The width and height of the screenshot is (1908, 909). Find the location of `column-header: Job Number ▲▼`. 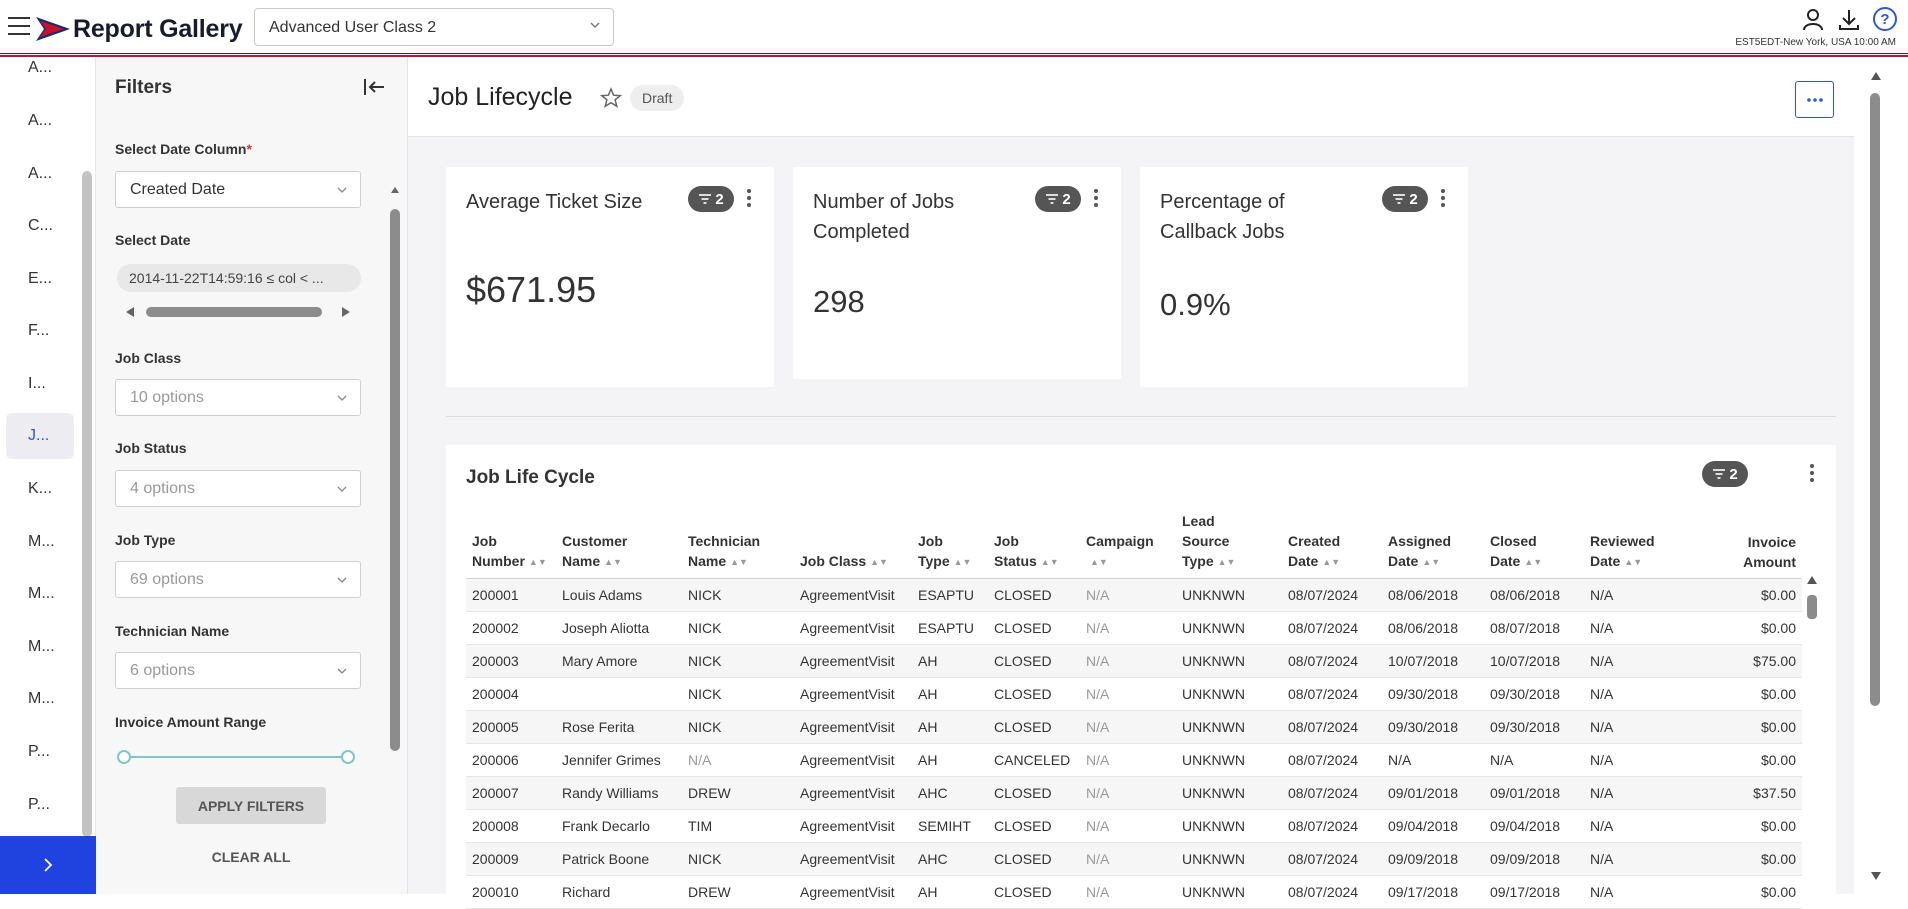

column-header: Job Number ▲▼ is located at coordinates (511, 543).